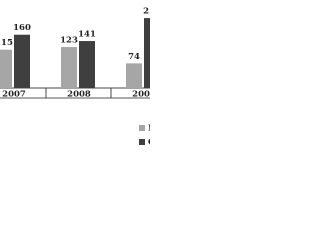 This screenshot has height=240, width=320. Describe the element at coordinates (146, 12) in the screenshot. I see `data-label: 210` at that location.